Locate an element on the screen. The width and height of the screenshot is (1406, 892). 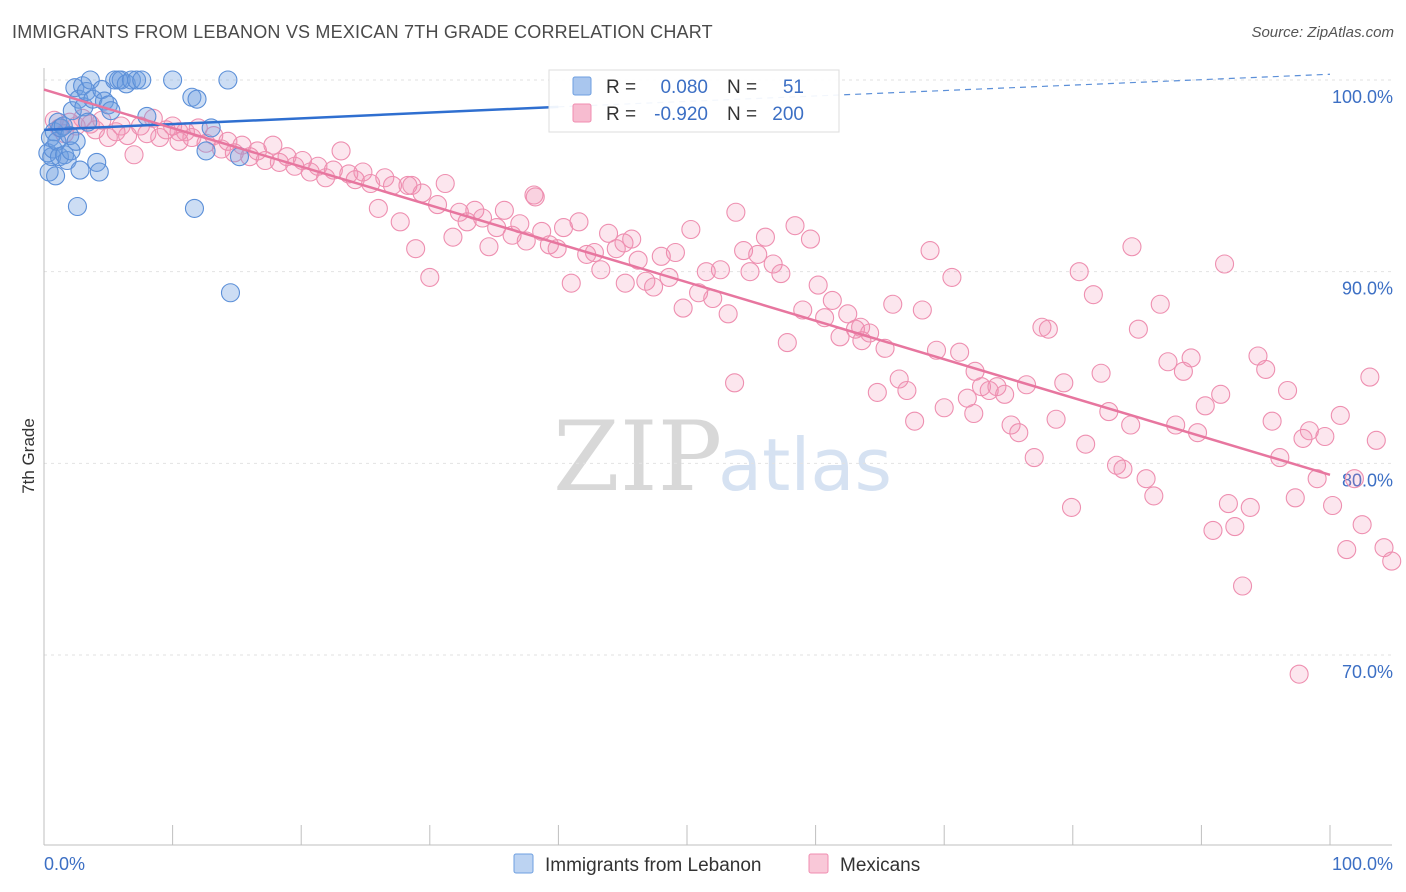
y-tick-labels: 70.0% 80.0% 90.0% 100.0% is located at coordinates (1362, 384).